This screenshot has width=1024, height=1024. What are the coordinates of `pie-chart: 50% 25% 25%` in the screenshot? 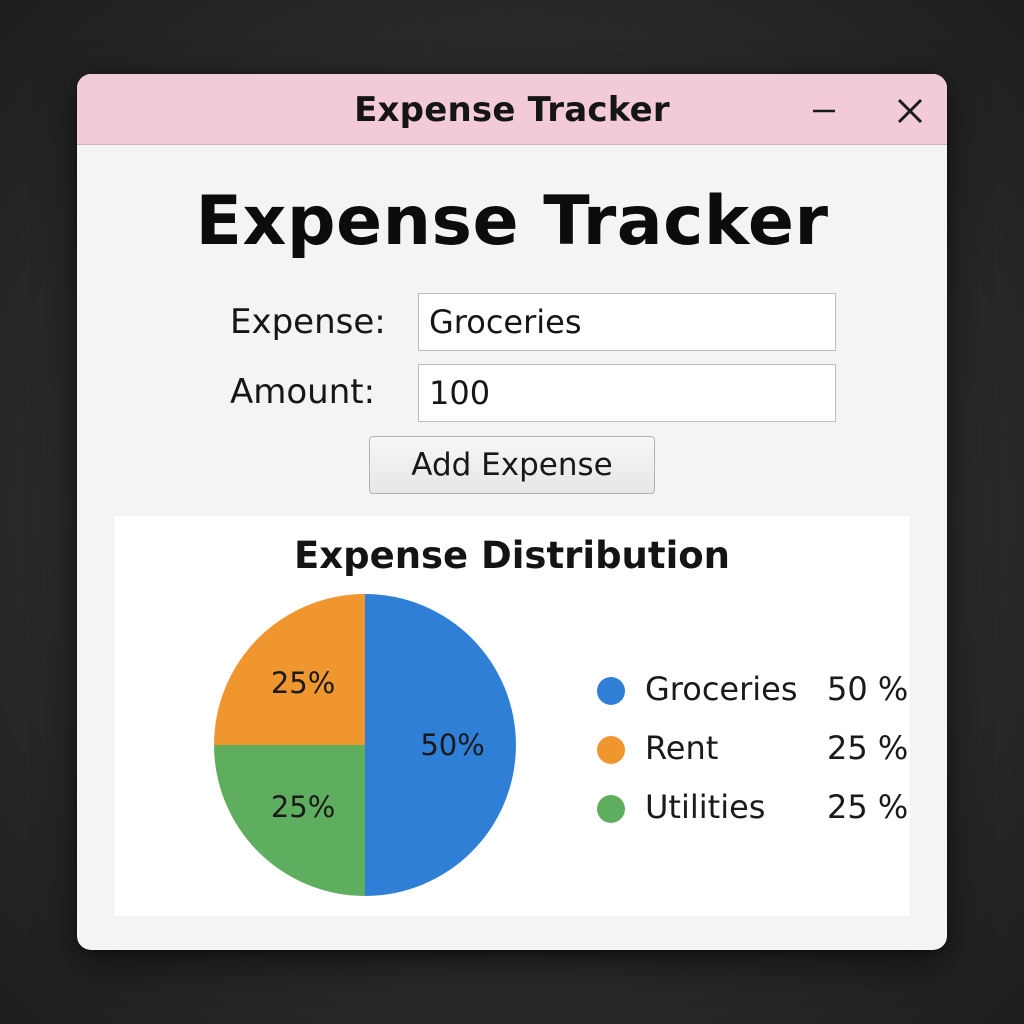 It's located at (365, 745).